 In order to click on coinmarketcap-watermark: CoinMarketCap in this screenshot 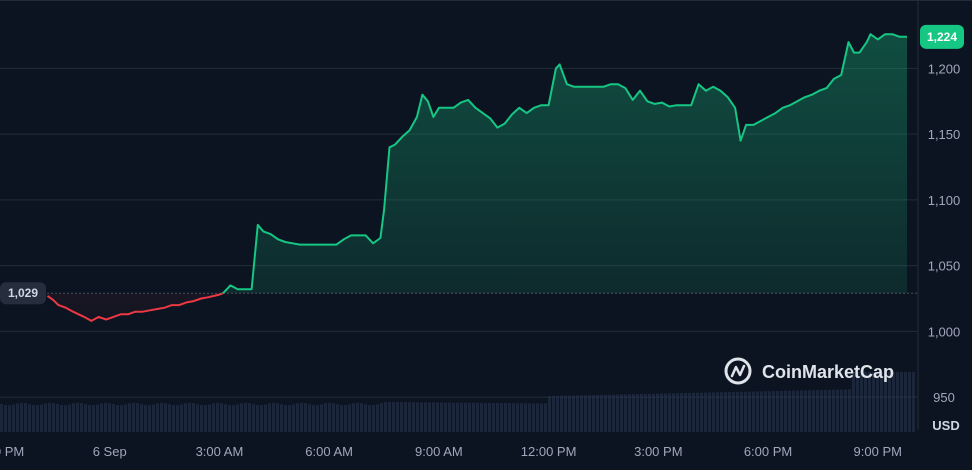, I will do `click(809, 371)`.